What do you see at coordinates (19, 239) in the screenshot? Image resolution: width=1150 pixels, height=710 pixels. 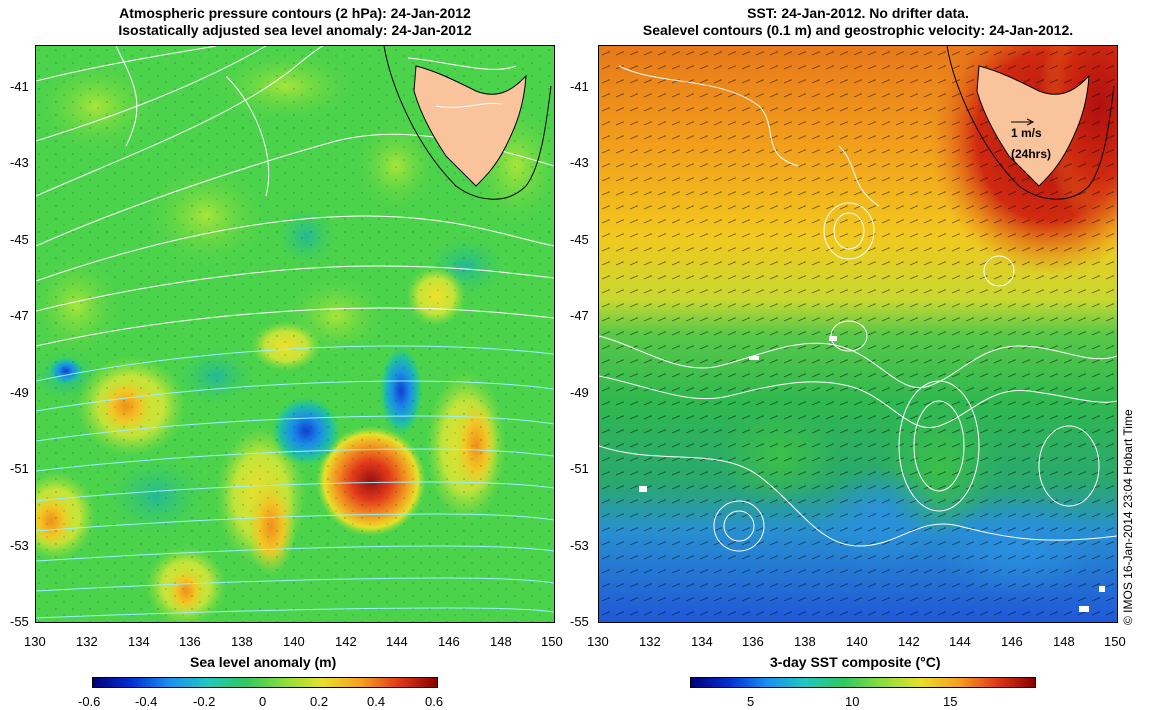 I see `left-y-tick: -45` at bounding box center [19, 239].